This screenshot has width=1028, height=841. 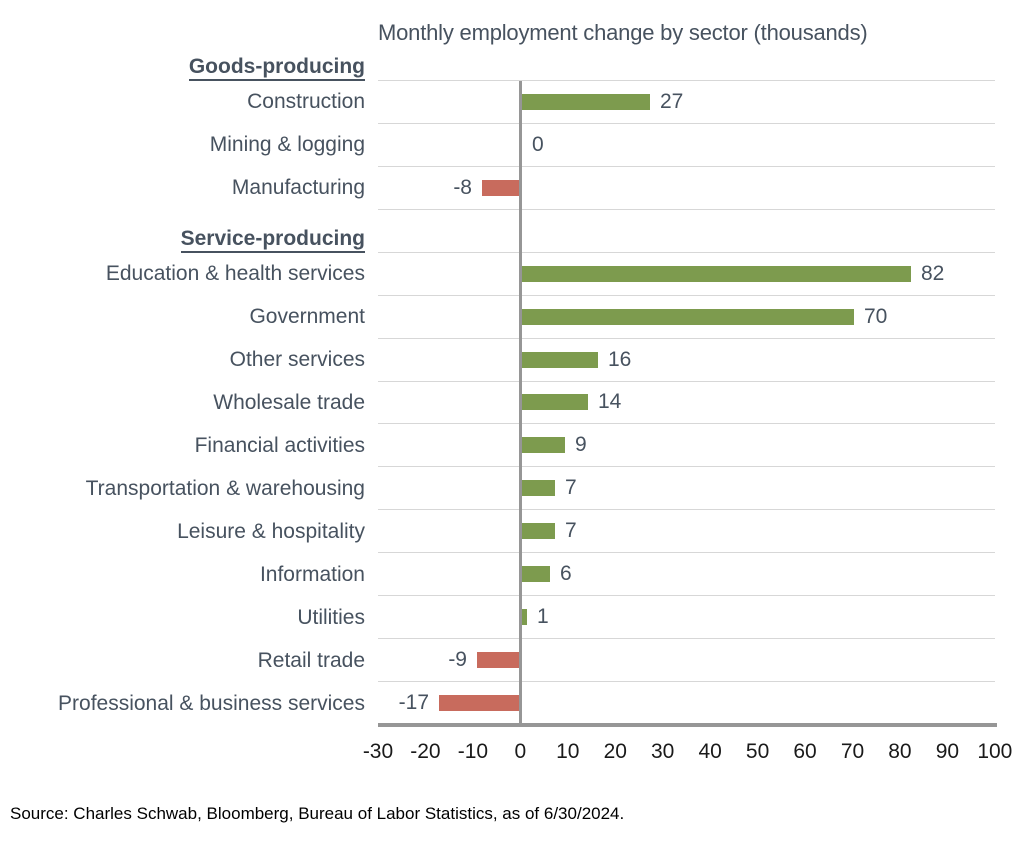 I want to click on label-text: Mining & logging, so click(x=287, y=145).